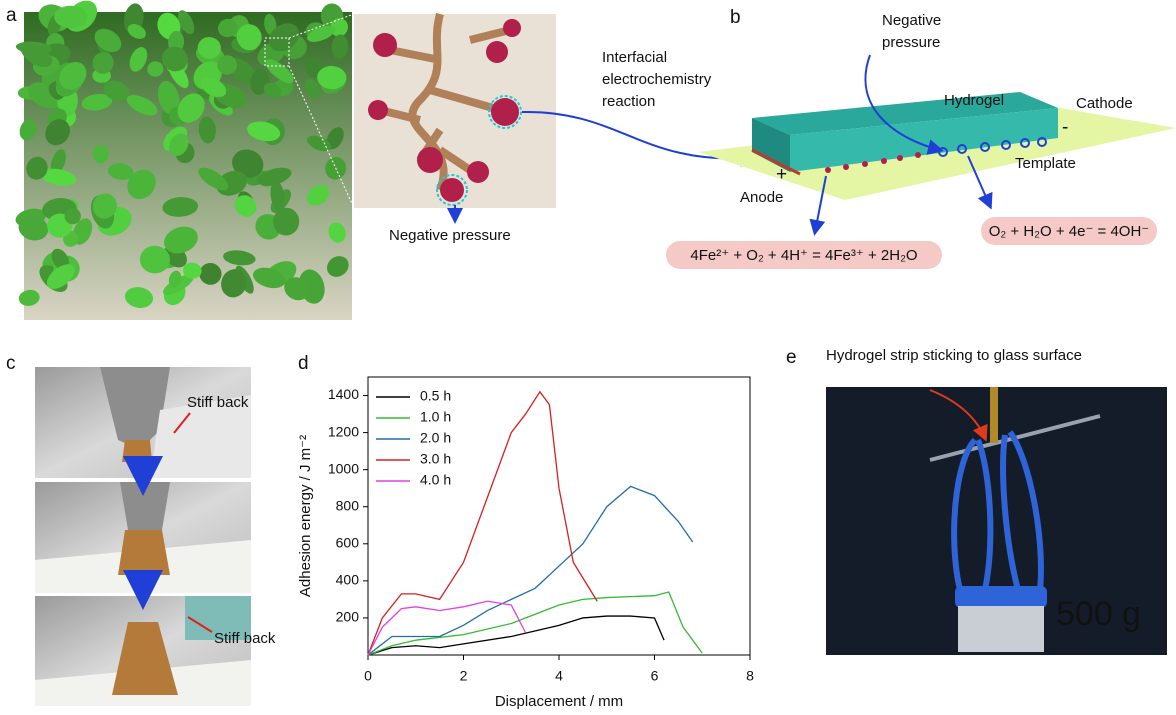 Image resolution: width=1176 pixels, height=715 pixels. I want to click on photo-series, so click(143, 536).